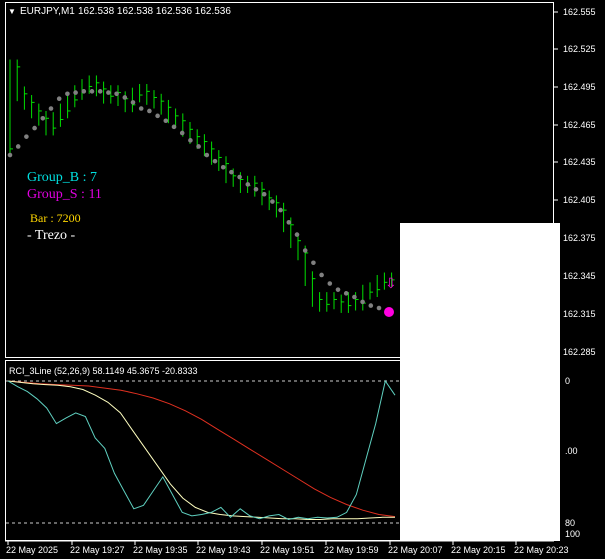 This screenshot has width=605, height=559. I want to click on time-label: 22 May 20:07, so click(415, 550).